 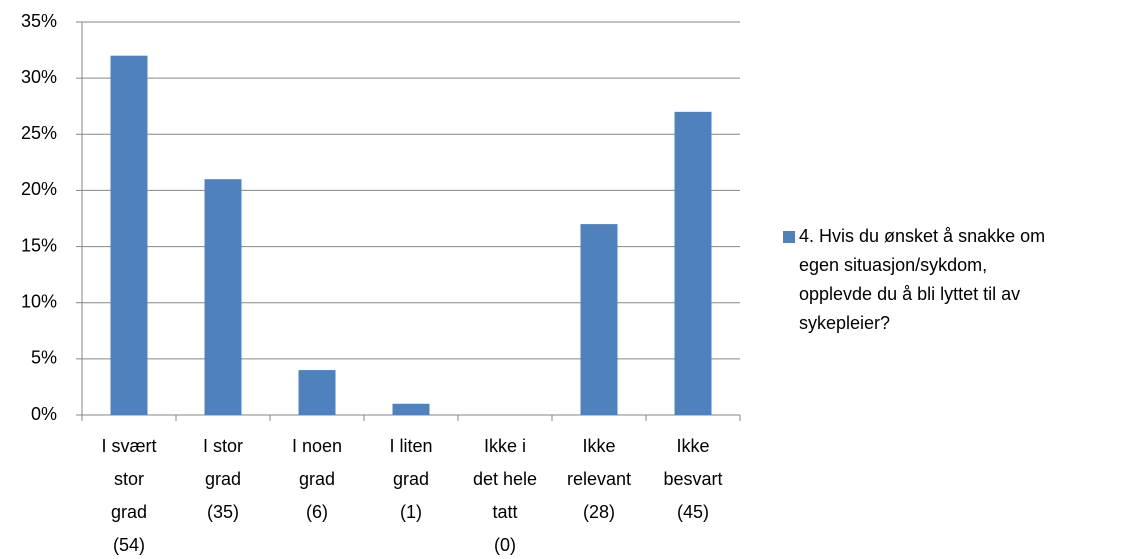 What do you see at coordinates (222, 479) in the screenshot?
I see `x-tick-label: I stor grad (35)` at bounding box center [222, 479].